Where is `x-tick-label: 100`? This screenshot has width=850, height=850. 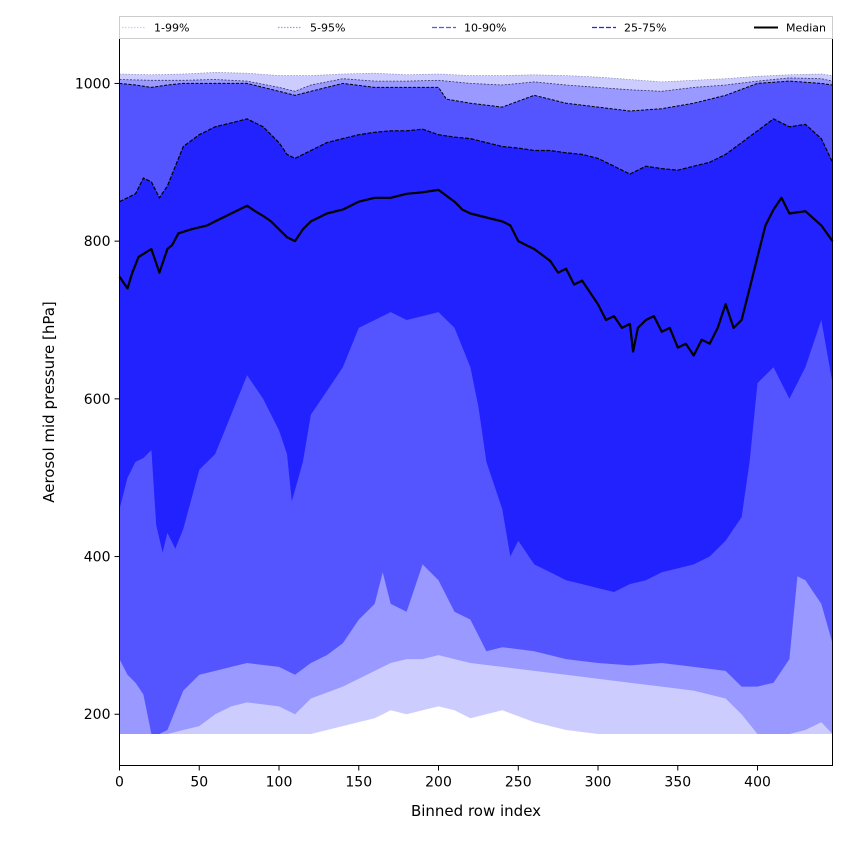
x-tick-label: 100 is located at coordinates (279, 783).